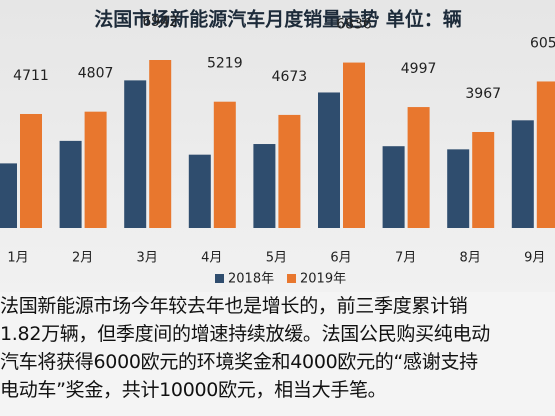 The width and height of the screenshot is (555, 416). Describe the element at coordinates (278, 19) in the screenshot. I see `chart-title: 法国市场新能源汽车月度销量走势 单位：辆` at that location.